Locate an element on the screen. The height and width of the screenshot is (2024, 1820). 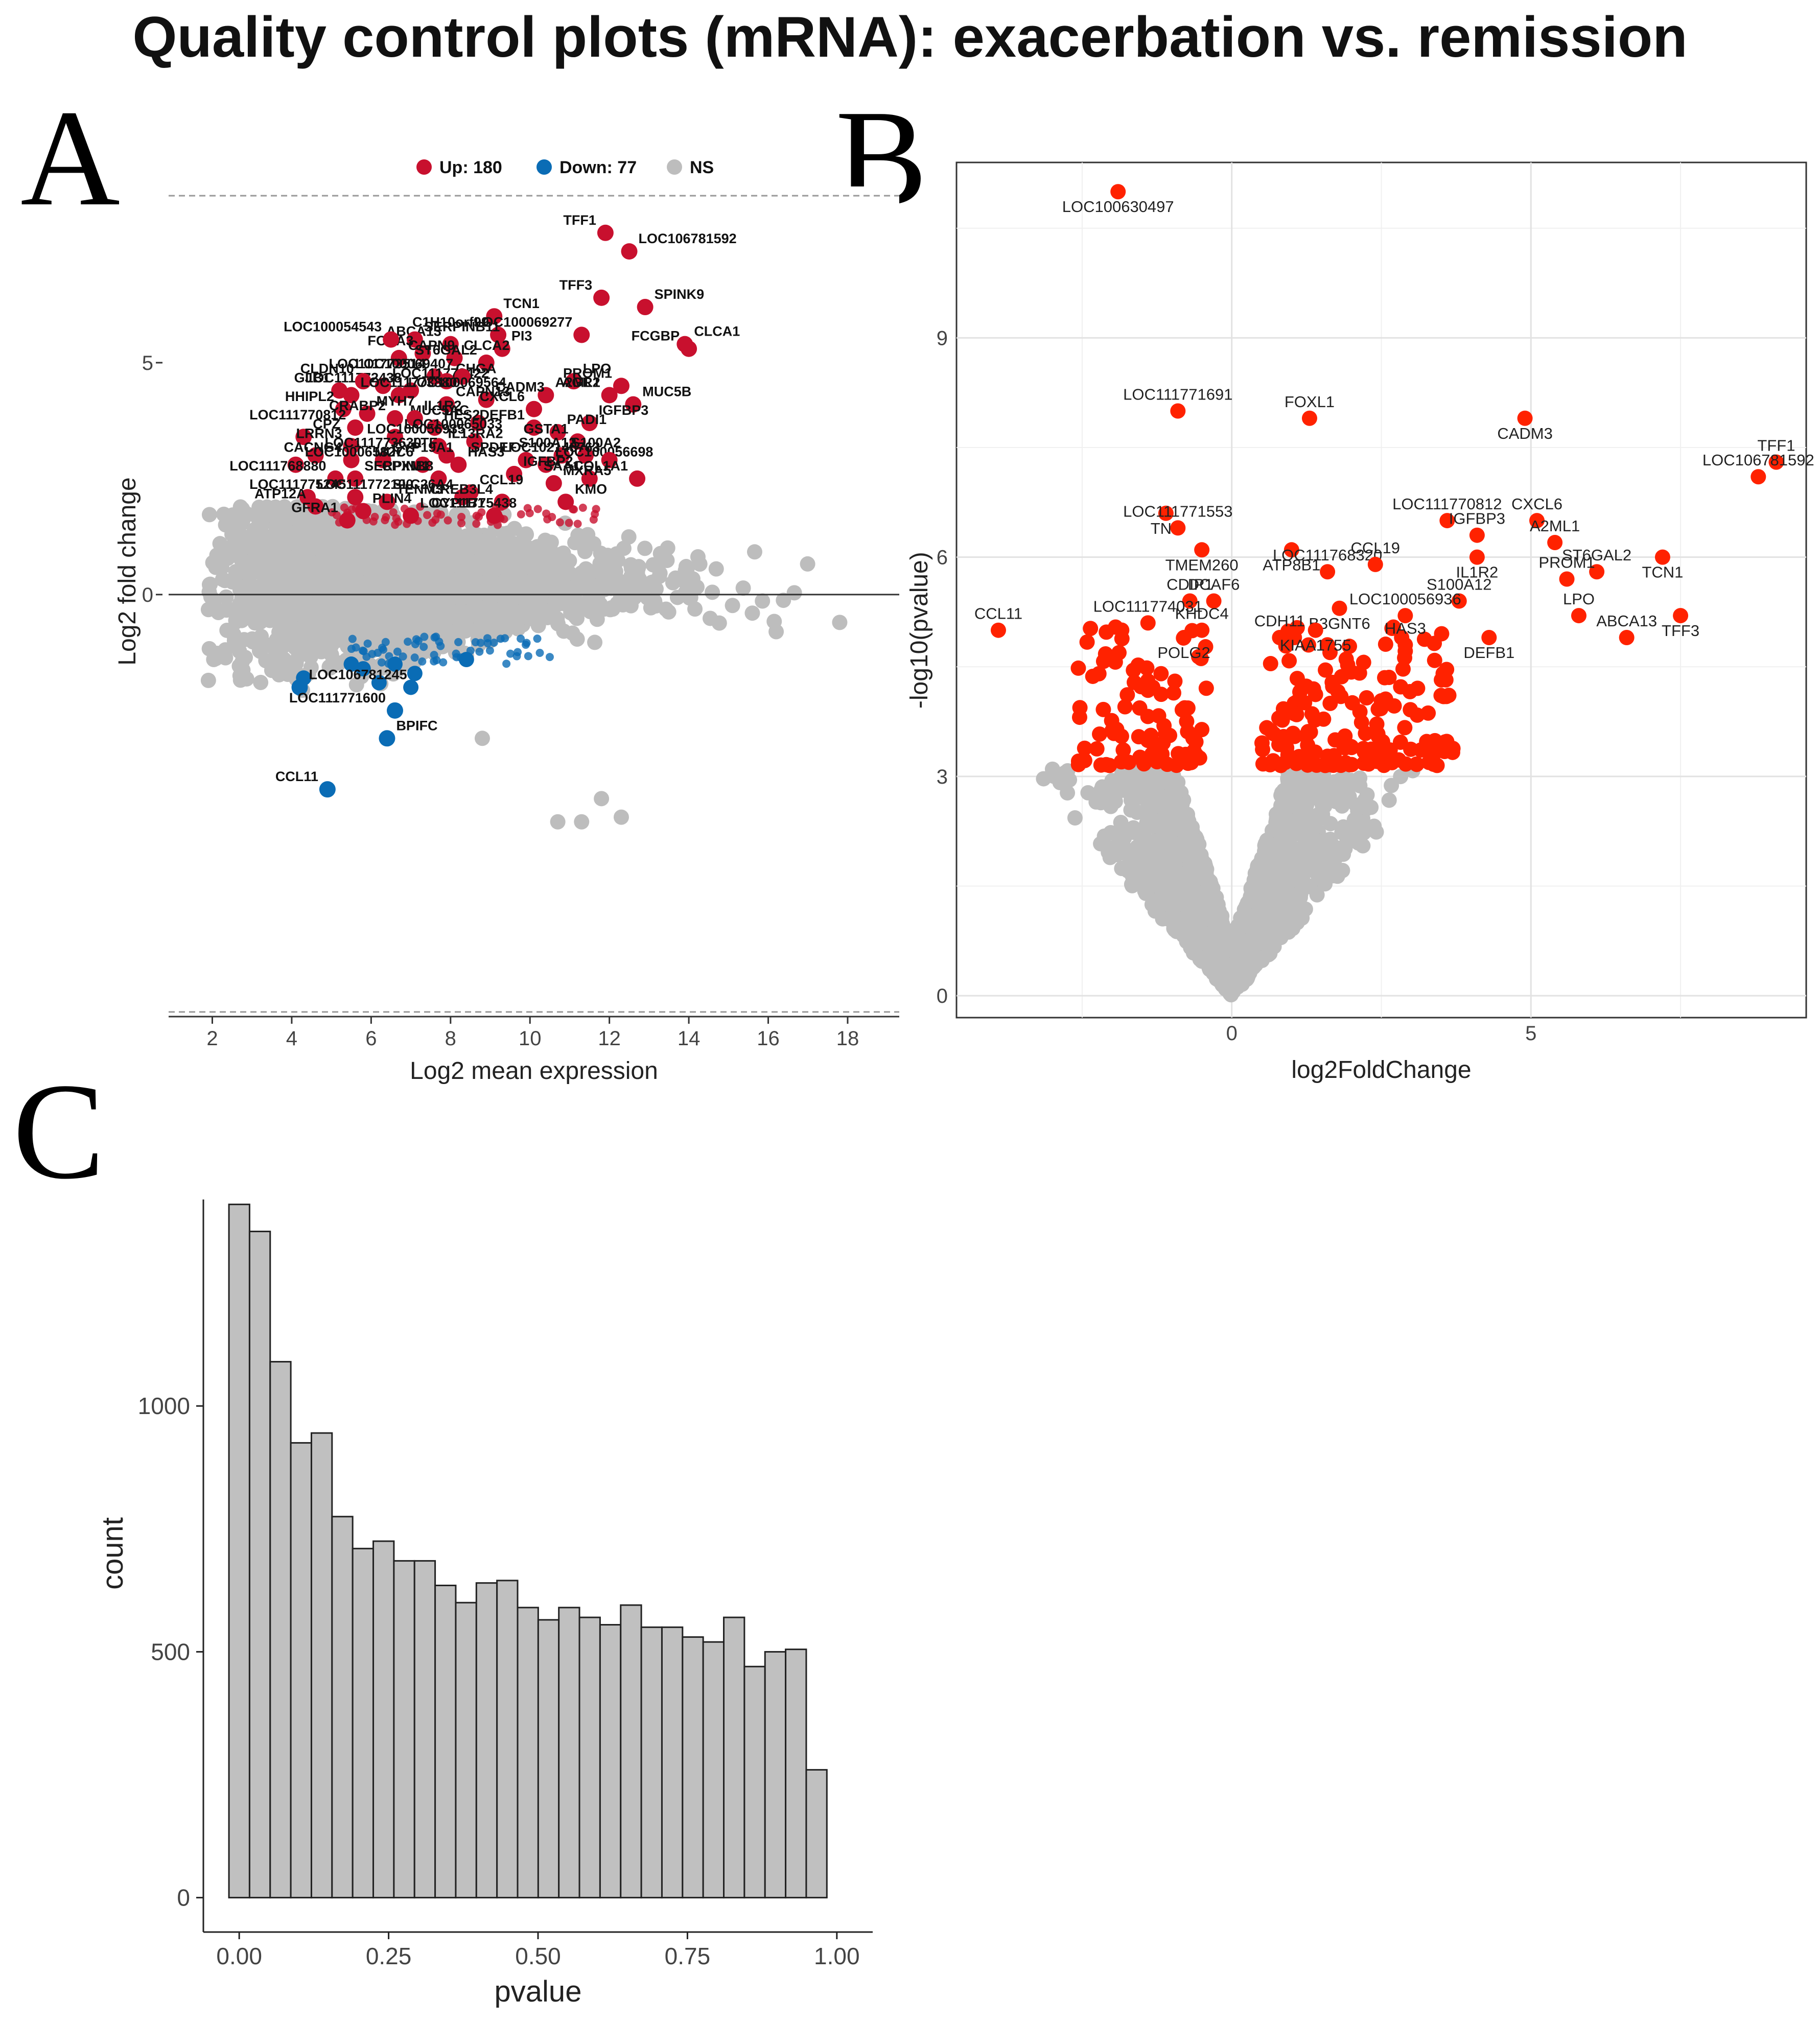
volcano-gene-text: CXCL6 is located at coordinates (1537, 504).